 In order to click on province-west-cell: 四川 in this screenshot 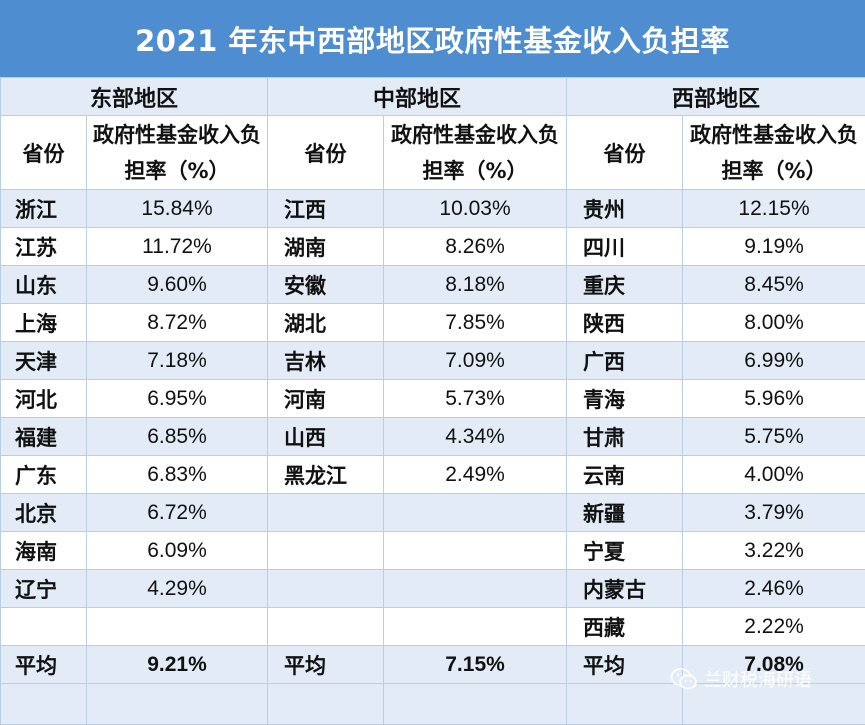, I will do `click(625, 247)`.